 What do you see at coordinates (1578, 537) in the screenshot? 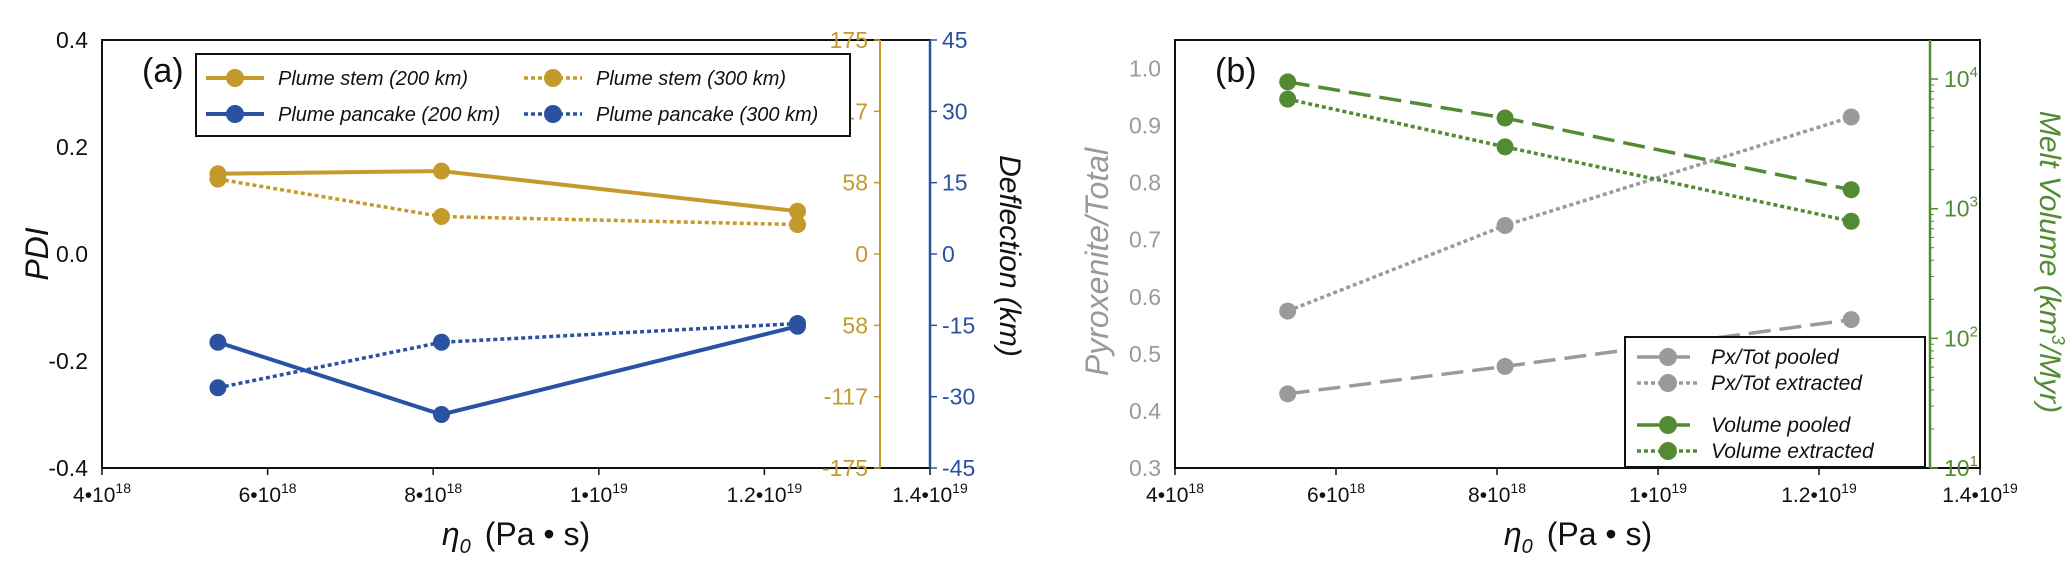
I see `panel-b-xlabel: η0 (Pa • s)` at bounding box center [1578, 537].